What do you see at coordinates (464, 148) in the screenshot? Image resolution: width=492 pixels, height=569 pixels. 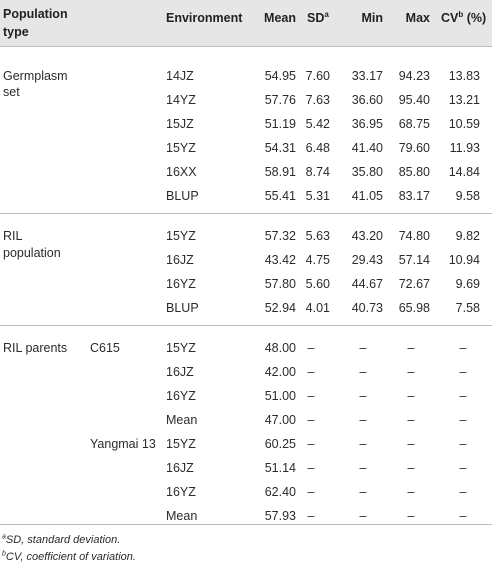 I see `cell-cv: 11.93` at bounding box center [464, 148].